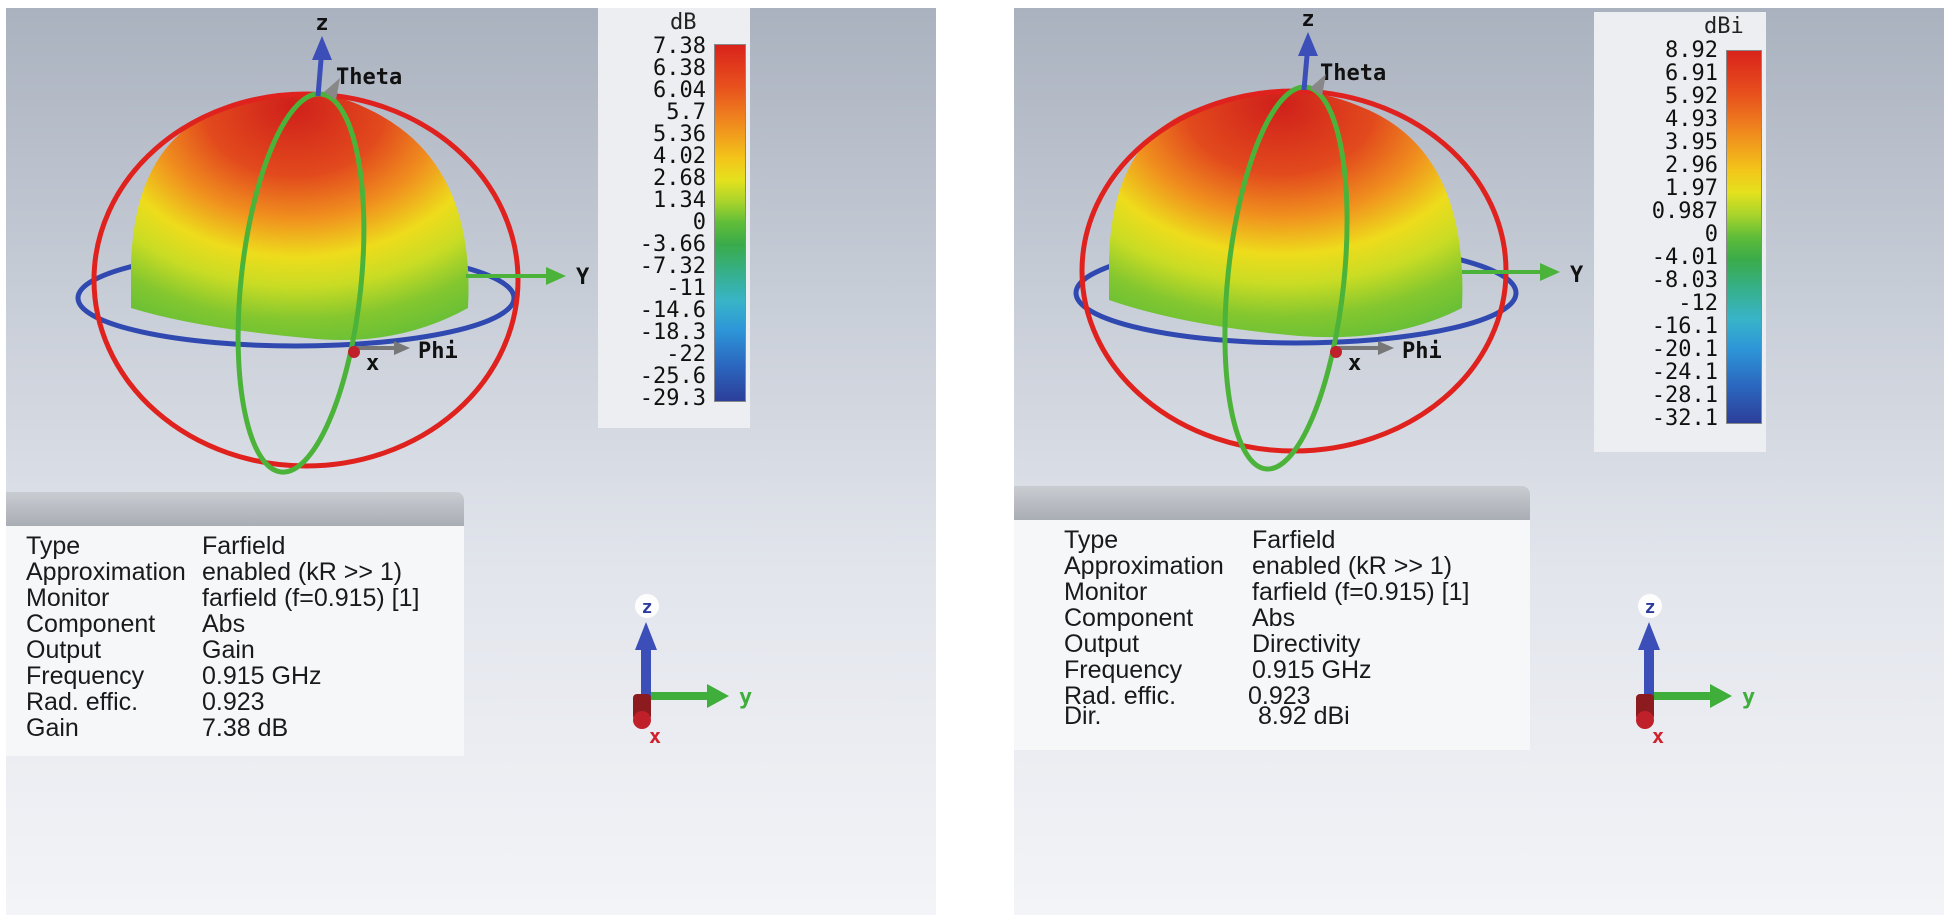 This screenshot has width=1950, height=923. Describe the element at coordinates (1684, 280) in the screenshot. I see `legend-tick: -8.03` at that location.